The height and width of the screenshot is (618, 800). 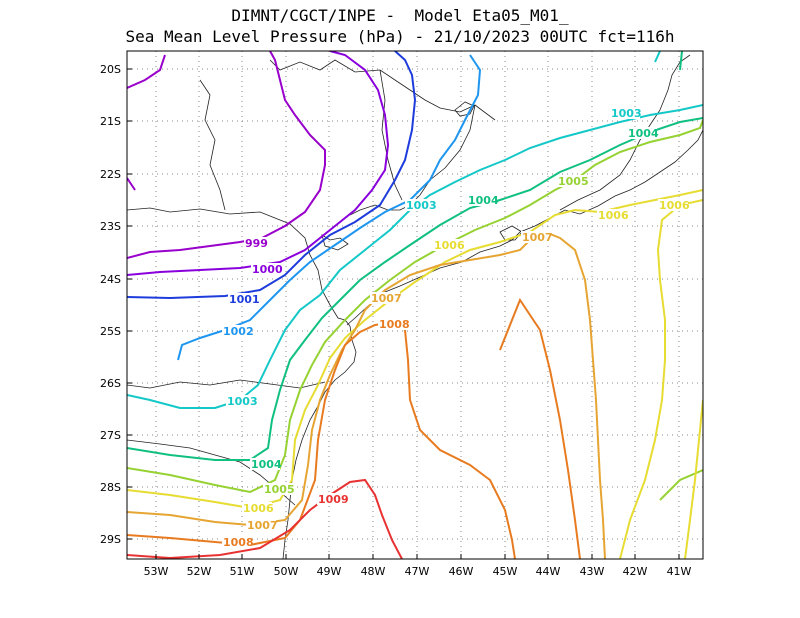 I want to click on latitude-labels: 20S 21S 22S 23S 24S 25S 26S 27S 28S 29S, so click(x=110, y=304).